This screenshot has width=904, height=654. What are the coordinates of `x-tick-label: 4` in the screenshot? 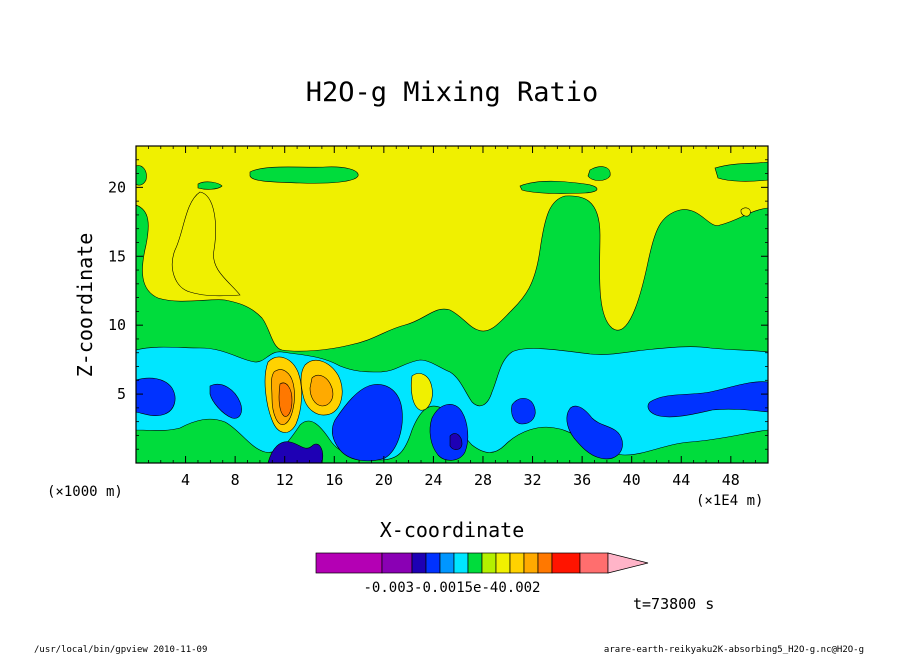 It's located at (185, 480).